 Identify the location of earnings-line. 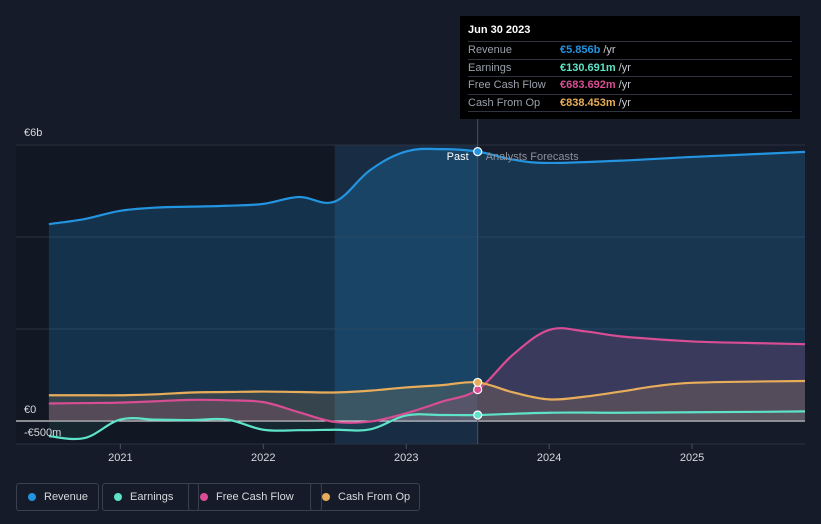
(427, 425).